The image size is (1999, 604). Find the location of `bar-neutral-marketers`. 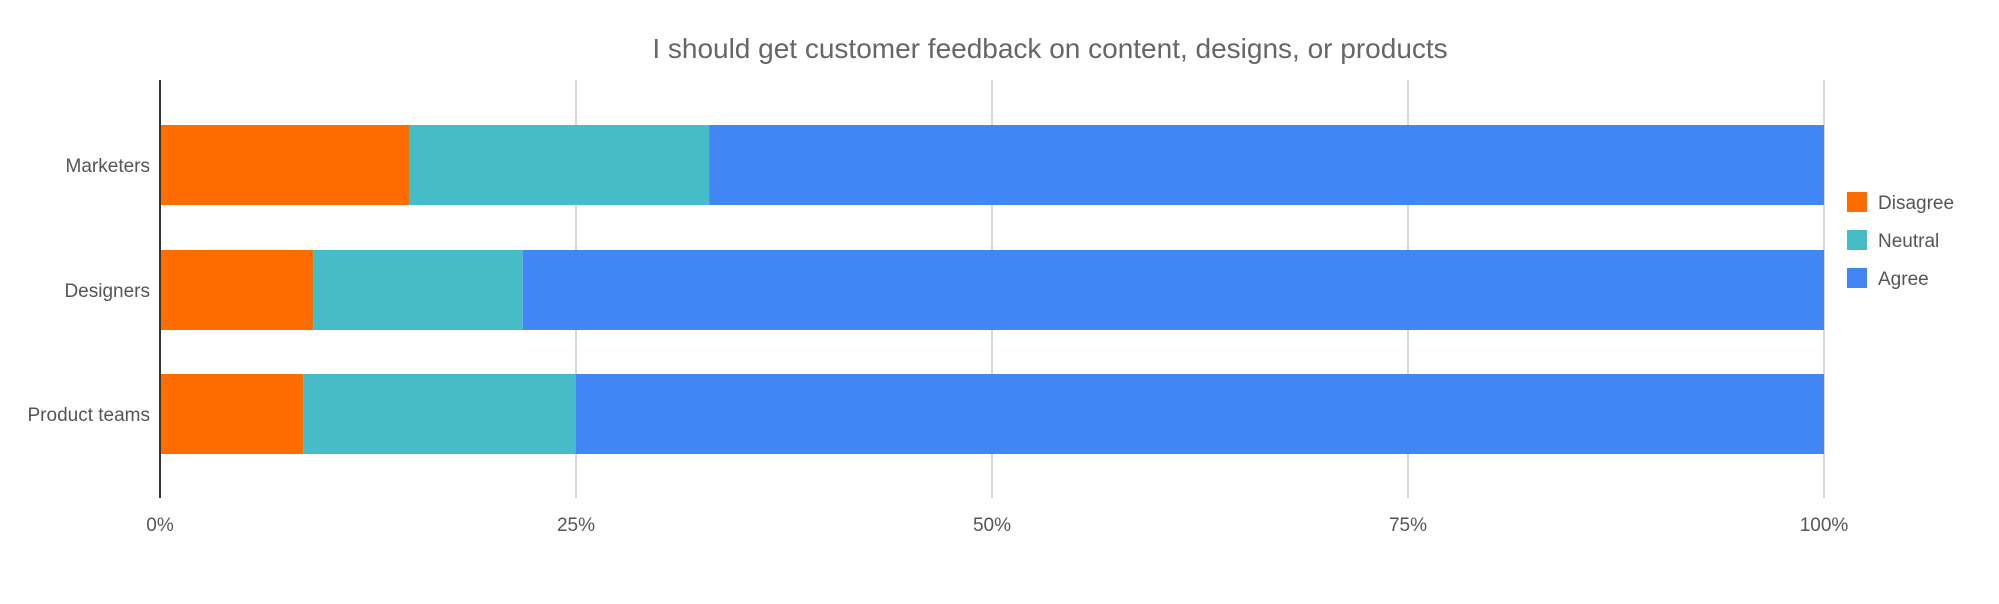

bar-neutral-marketers is located at coordinates (559, 165).